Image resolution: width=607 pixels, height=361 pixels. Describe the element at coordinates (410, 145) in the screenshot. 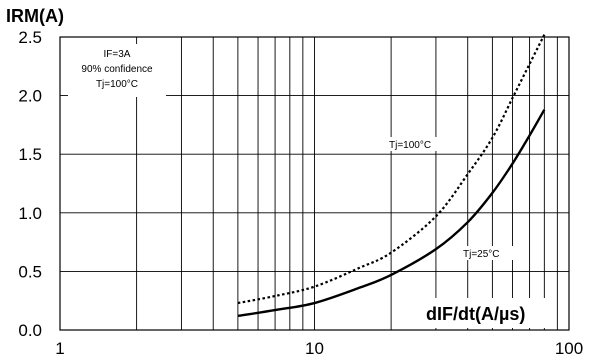

I see `series-label-tj100: Tj=100°C` at that location.